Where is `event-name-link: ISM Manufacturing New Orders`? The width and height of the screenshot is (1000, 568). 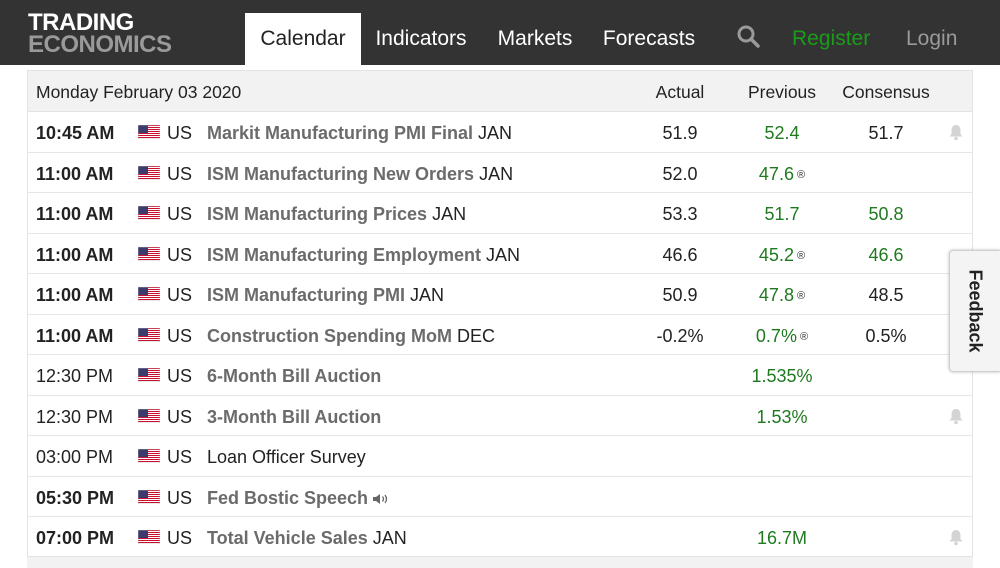
event-name-link: ISM Manufacturing New Orders is located at coordinates (341, 173).